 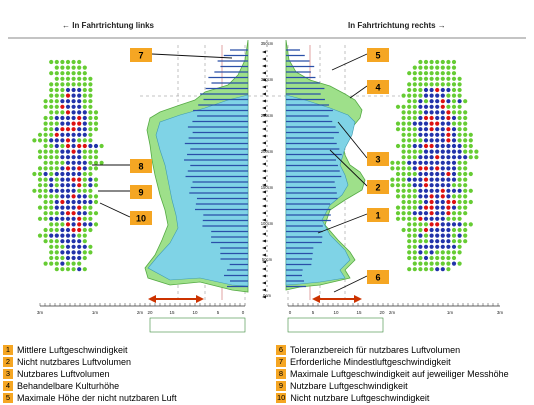 What do you see at coordinates (377, 56) in the screenshot?
I see `callout-number: 5` at bounding box center [377, 56].